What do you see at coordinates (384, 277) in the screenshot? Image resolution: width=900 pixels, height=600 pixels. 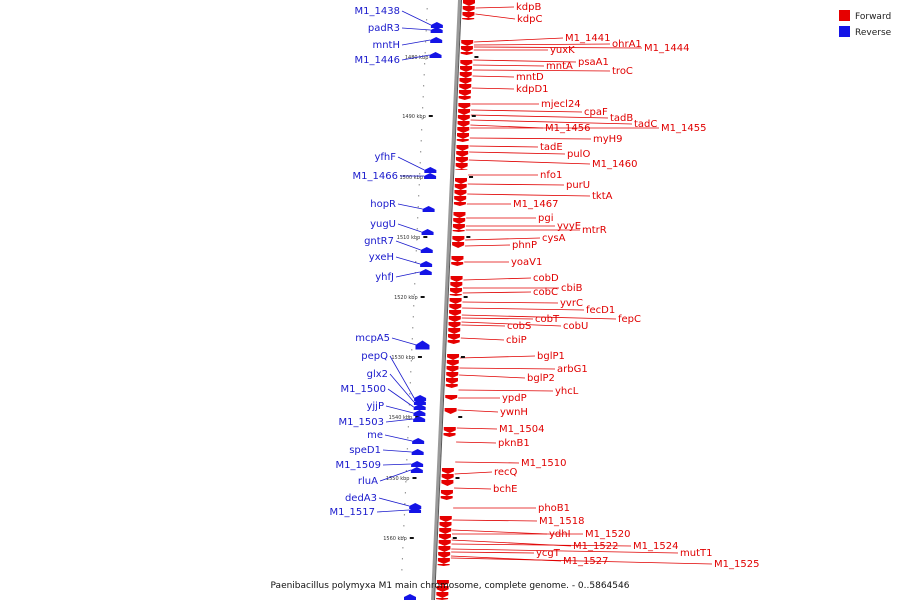 I see `reverse-gene-label: yhfJ` at bounding box center [384, 277].